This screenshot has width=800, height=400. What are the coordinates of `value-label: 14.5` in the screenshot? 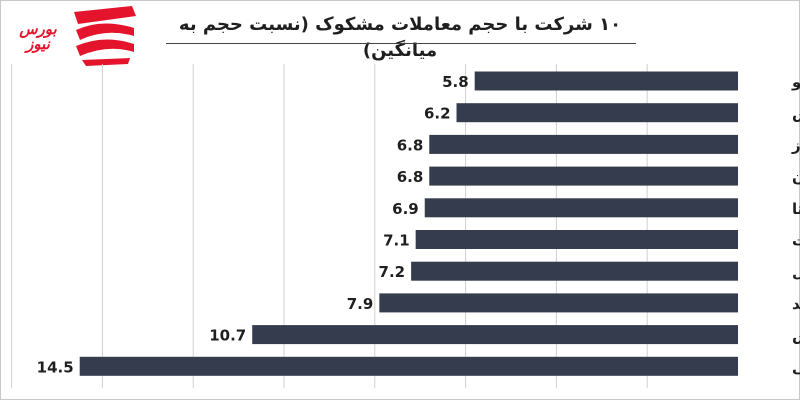 It's located at (55, 367).